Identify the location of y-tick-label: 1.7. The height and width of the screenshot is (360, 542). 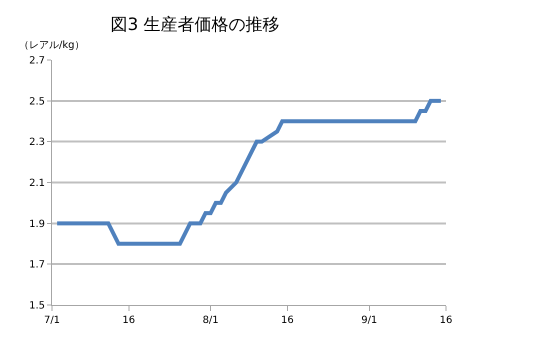
(37, 265).